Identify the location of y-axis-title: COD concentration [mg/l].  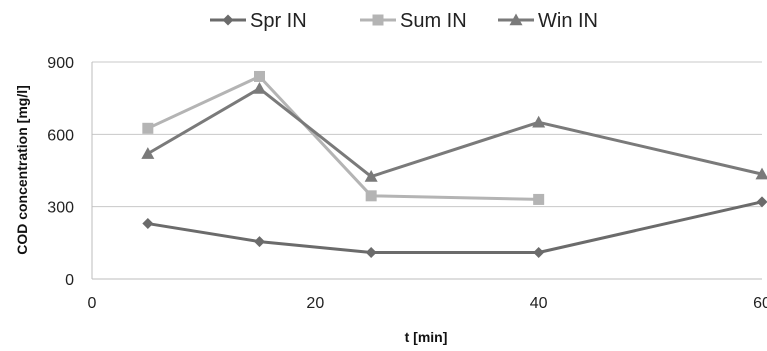
(22, 170).